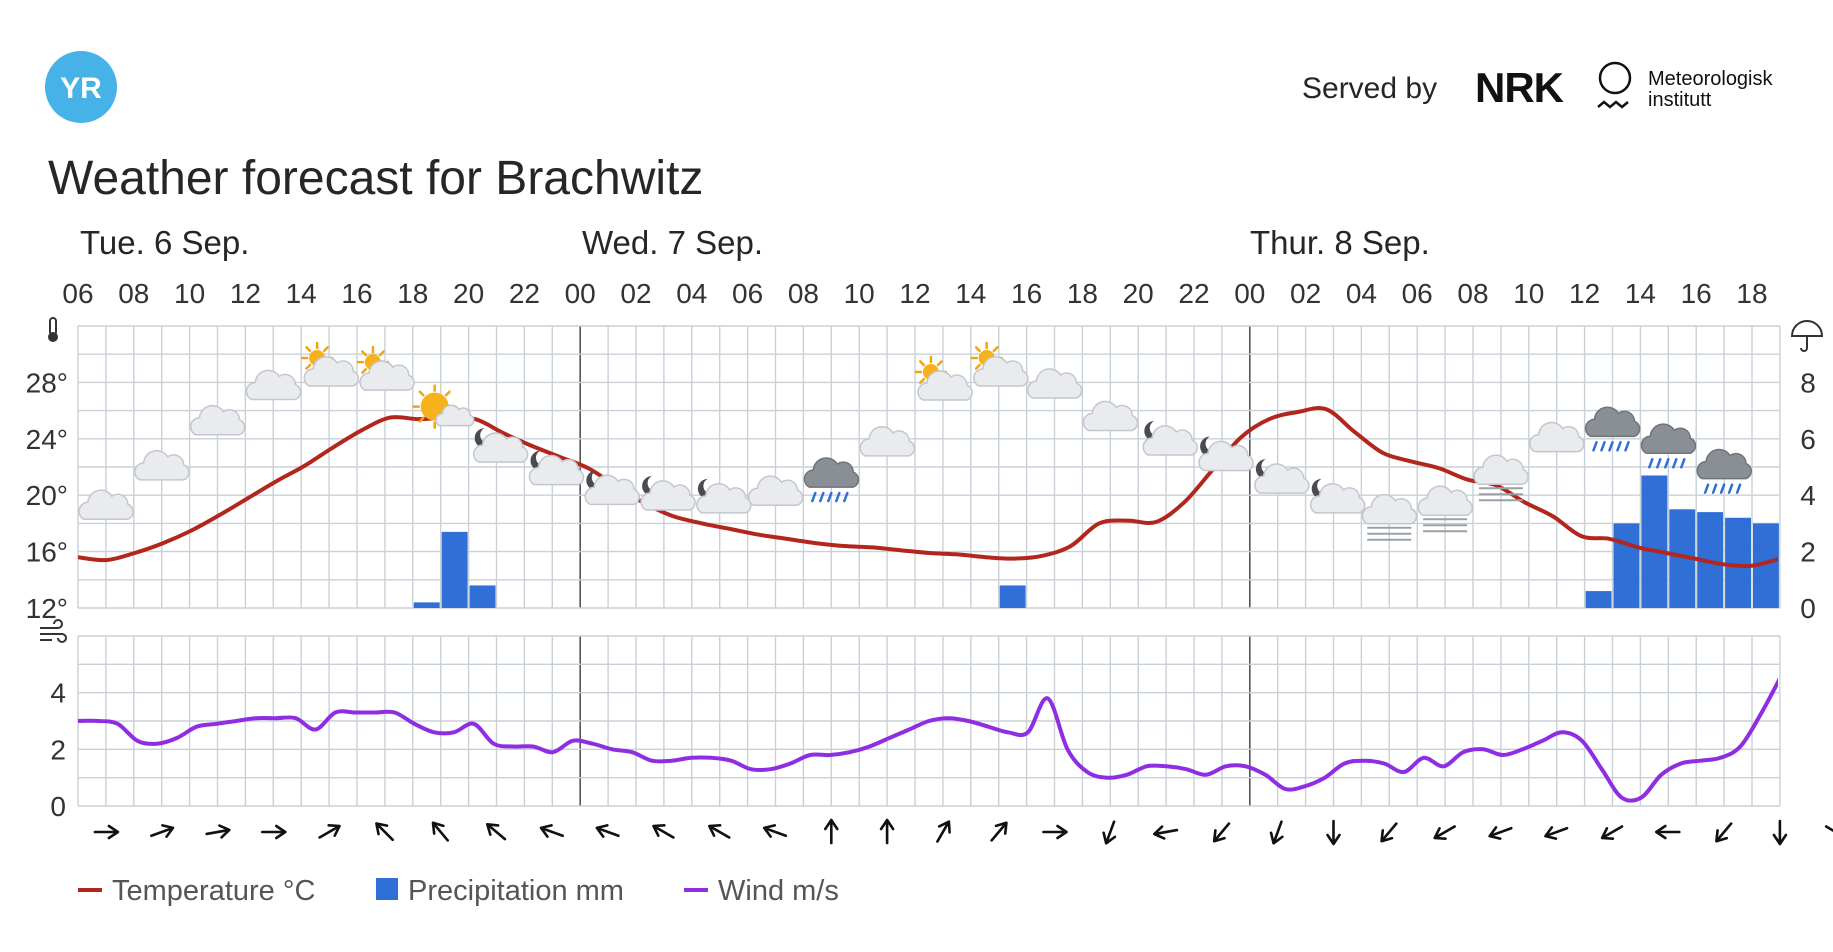  I want to click on sun-cloud-icon, so click(443, 406).